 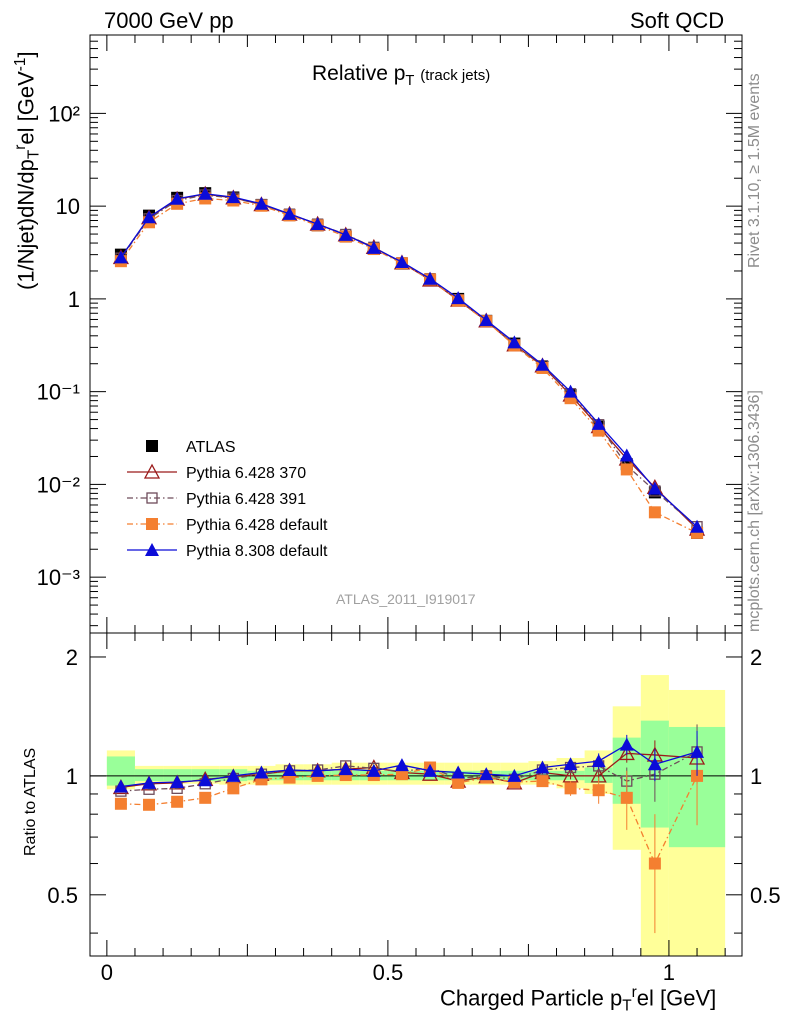 I want to click on panel-title-sub: T, so click(x=410, y=81).